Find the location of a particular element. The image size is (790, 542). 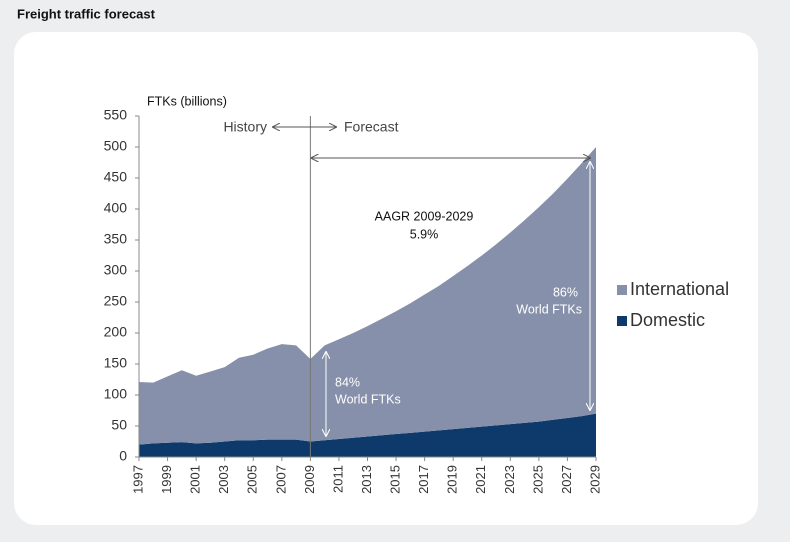

x-tick-label: 2013 is located at coordinates (366, 479).